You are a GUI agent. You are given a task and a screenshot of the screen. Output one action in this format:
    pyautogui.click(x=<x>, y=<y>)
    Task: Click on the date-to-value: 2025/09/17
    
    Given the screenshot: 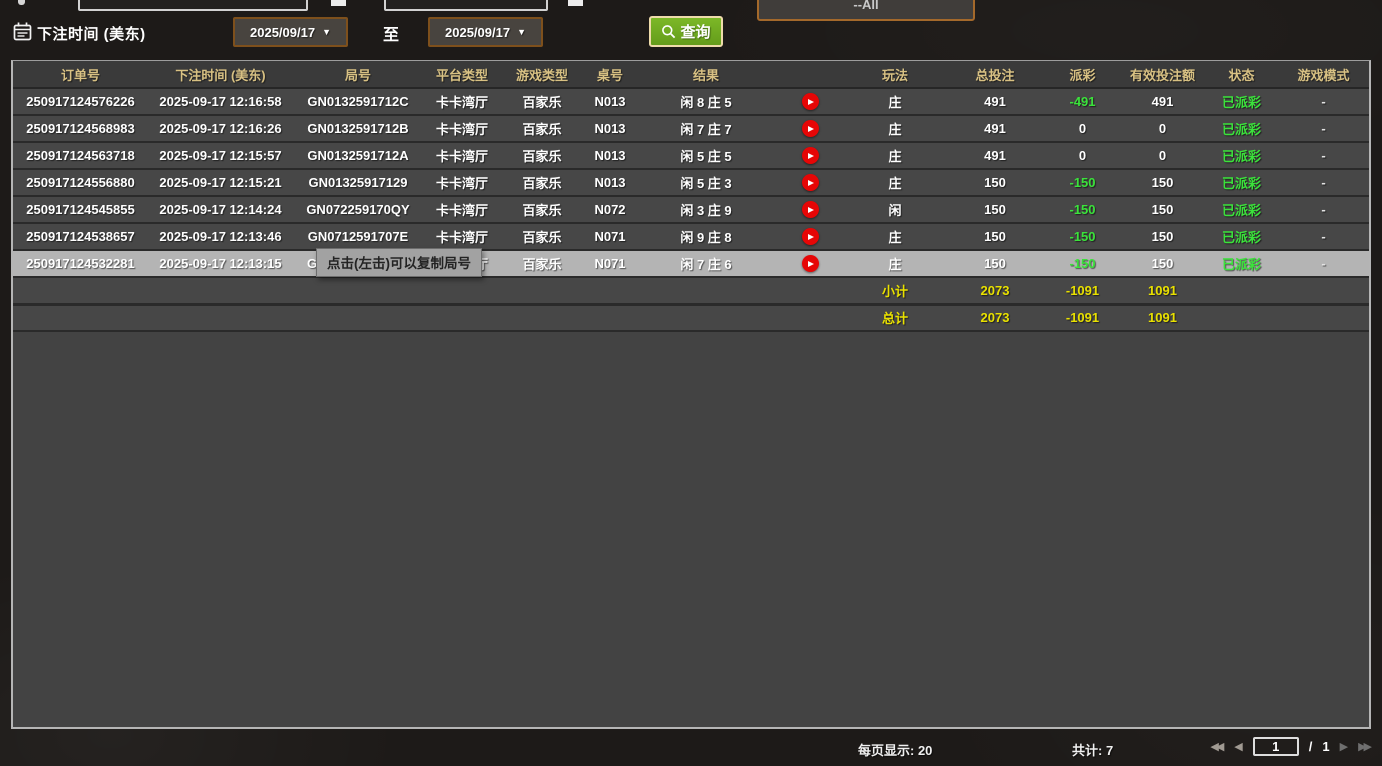 What is the action you would take?
    pyautogui.click(x=478, y=32)
    